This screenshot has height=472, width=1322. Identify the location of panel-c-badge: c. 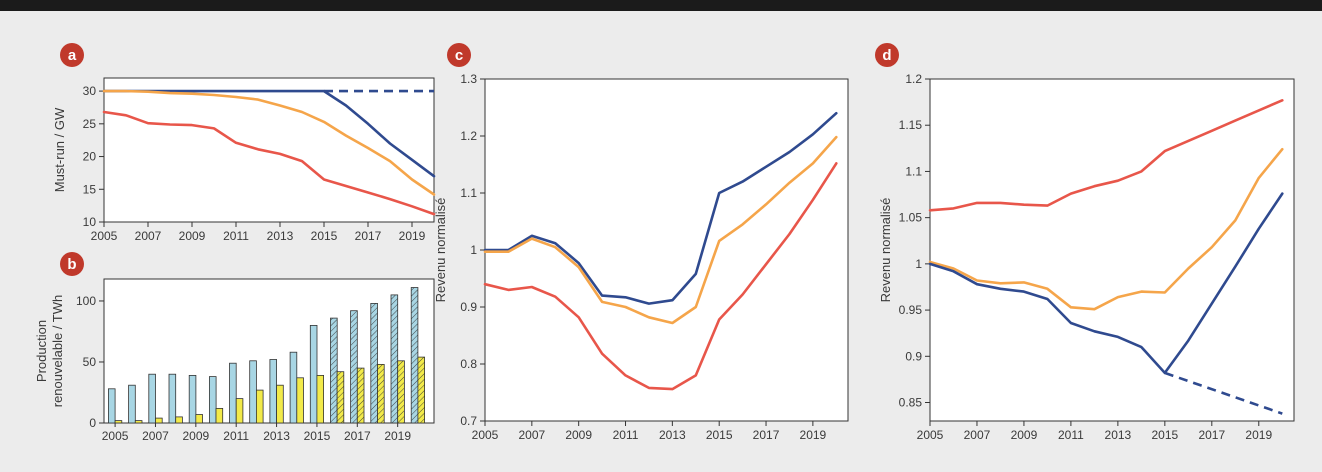
(459, 55).